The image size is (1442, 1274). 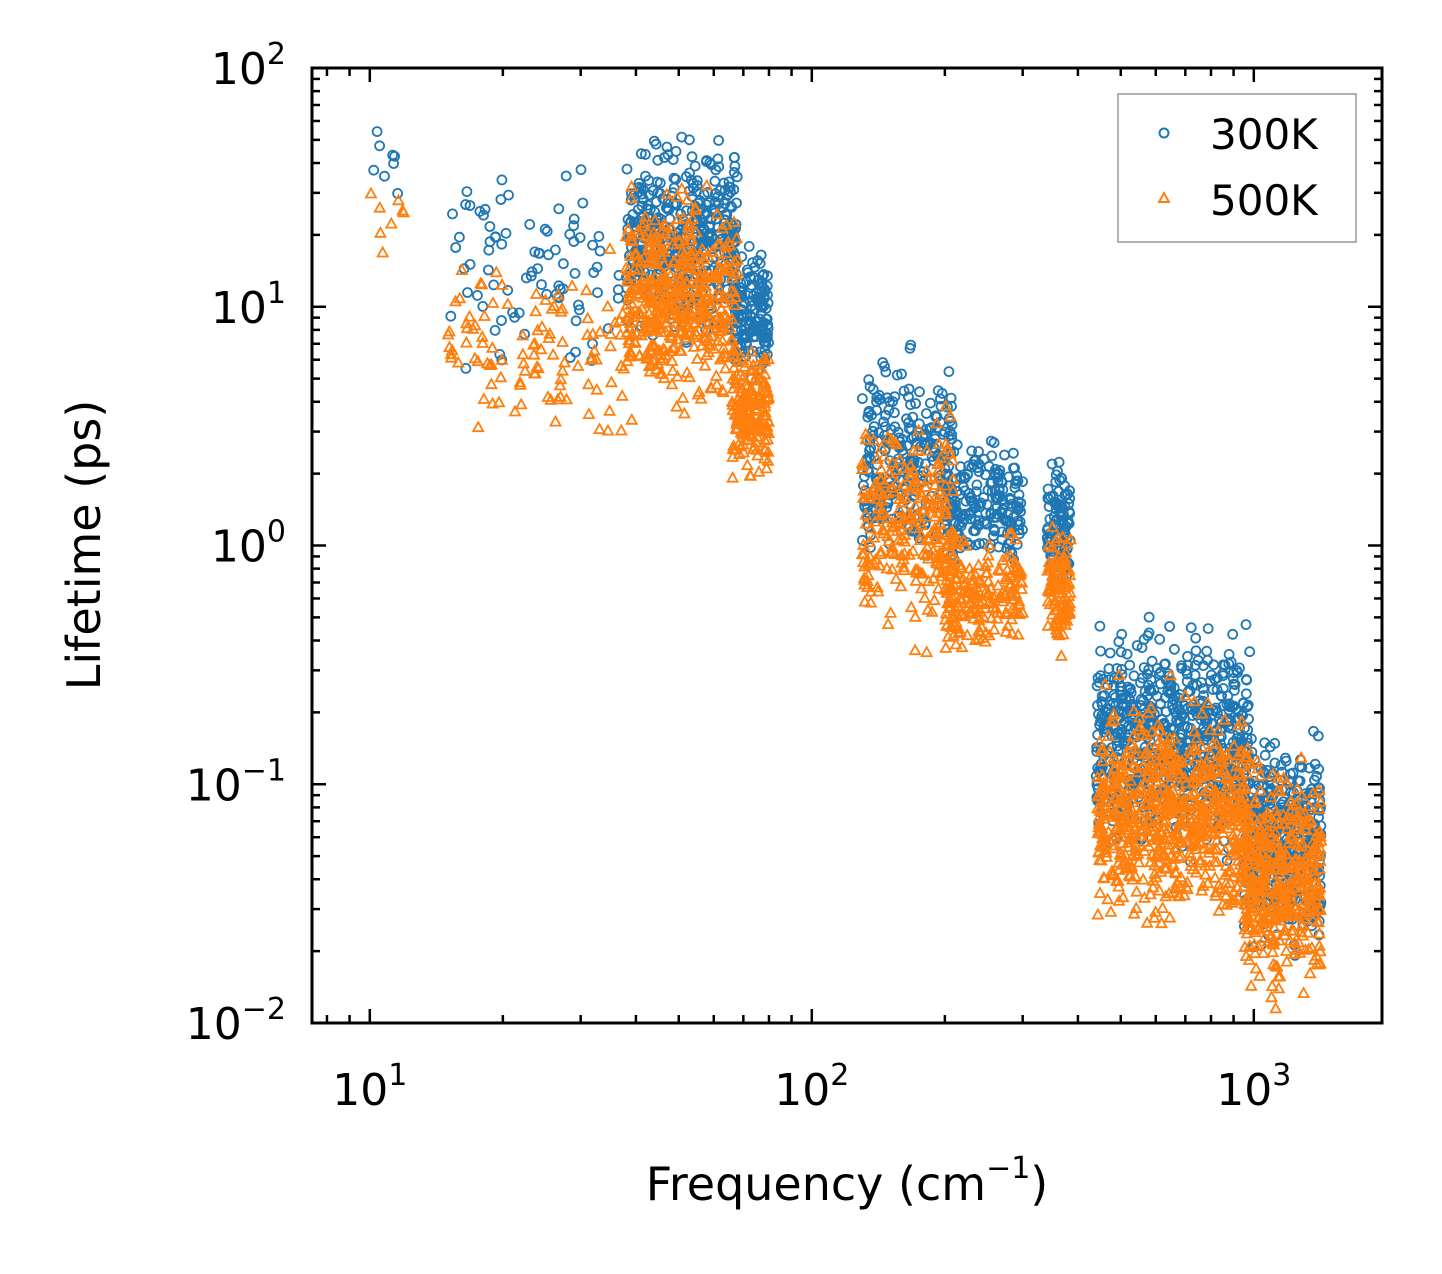 What do you see at coordinates (239, 308) in the screenshot?
I see `y-tick-label-base: 10` at bounding box center [239, 308].